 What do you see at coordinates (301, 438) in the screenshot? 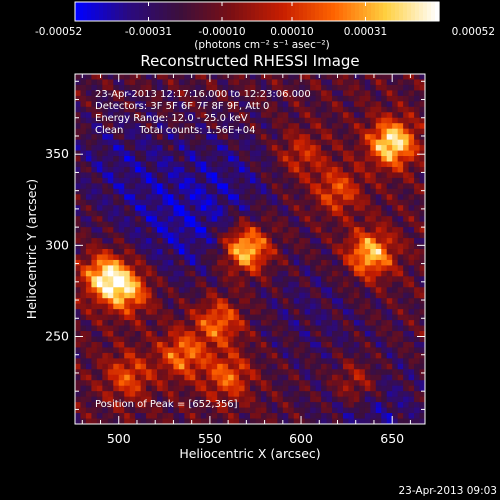
I see `x-tick-label: 600` at bounding box center [301, 438].